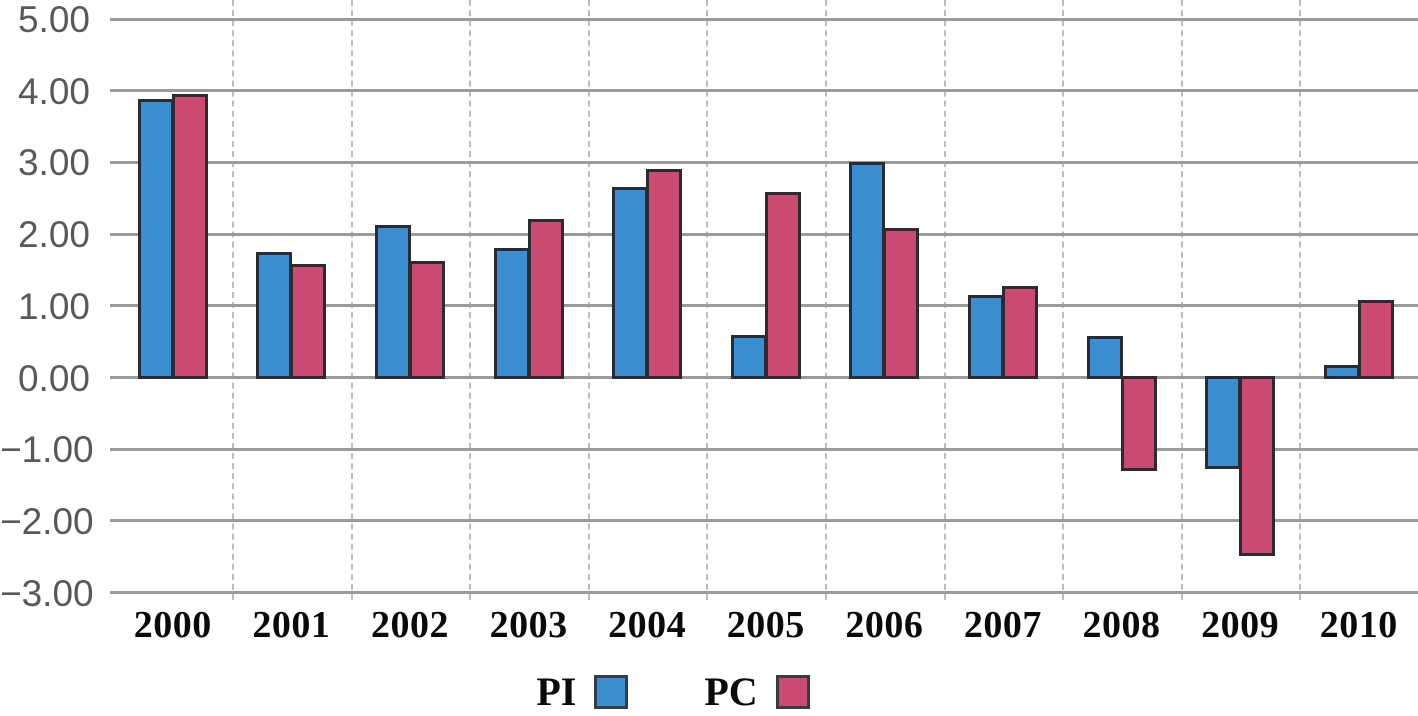 This screenshot has height=716, width=1418. Describe the element at coordinates (1375, 339) in the screenshot. I see `bar-pc-2010` at that location.